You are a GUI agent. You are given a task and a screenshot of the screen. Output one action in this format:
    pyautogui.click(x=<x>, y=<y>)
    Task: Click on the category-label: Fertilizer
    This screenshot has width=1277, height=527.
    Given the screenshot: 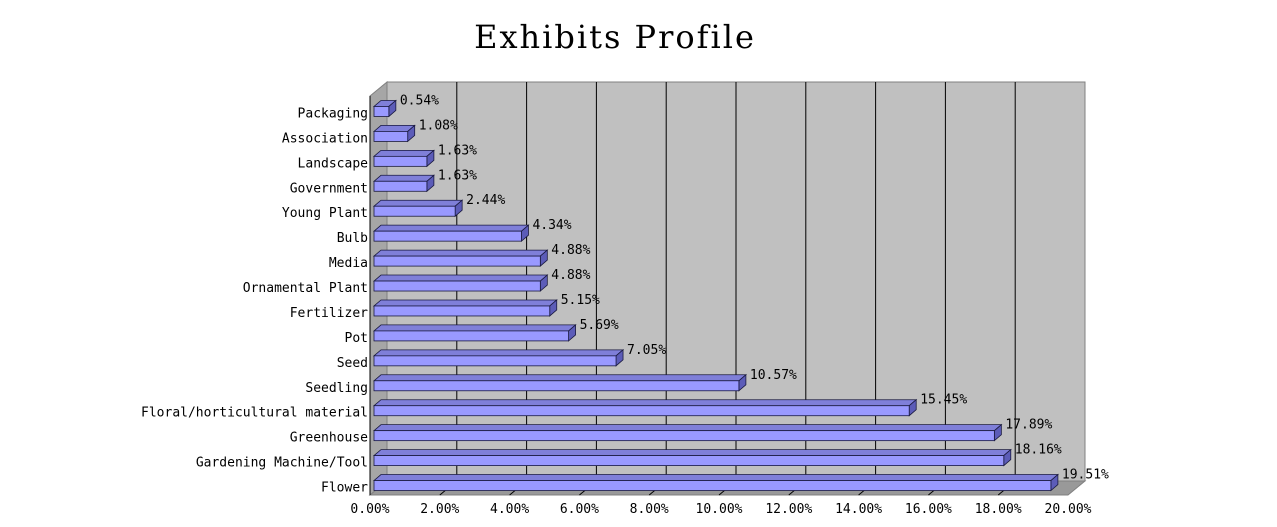 What is the action you would take?
    pyautogui.click(x=329, y=313)
    